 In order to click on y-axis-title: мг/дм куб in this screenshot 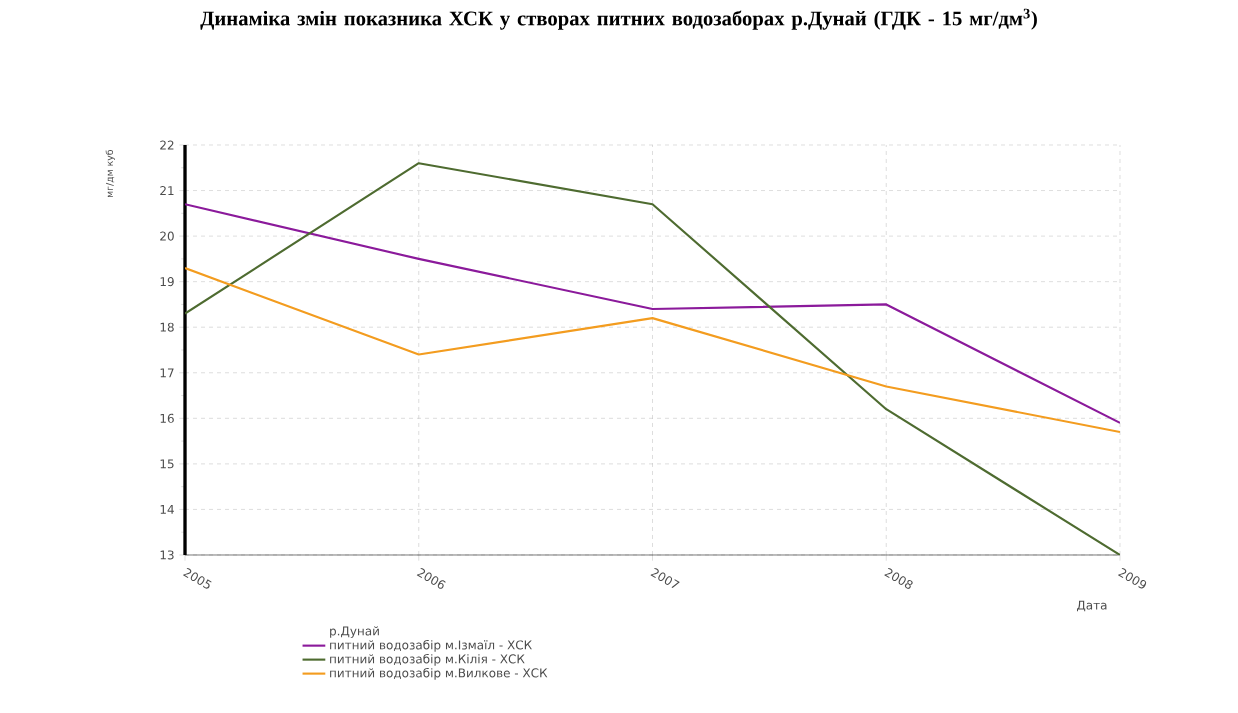, I will do `click(110, 173)`.